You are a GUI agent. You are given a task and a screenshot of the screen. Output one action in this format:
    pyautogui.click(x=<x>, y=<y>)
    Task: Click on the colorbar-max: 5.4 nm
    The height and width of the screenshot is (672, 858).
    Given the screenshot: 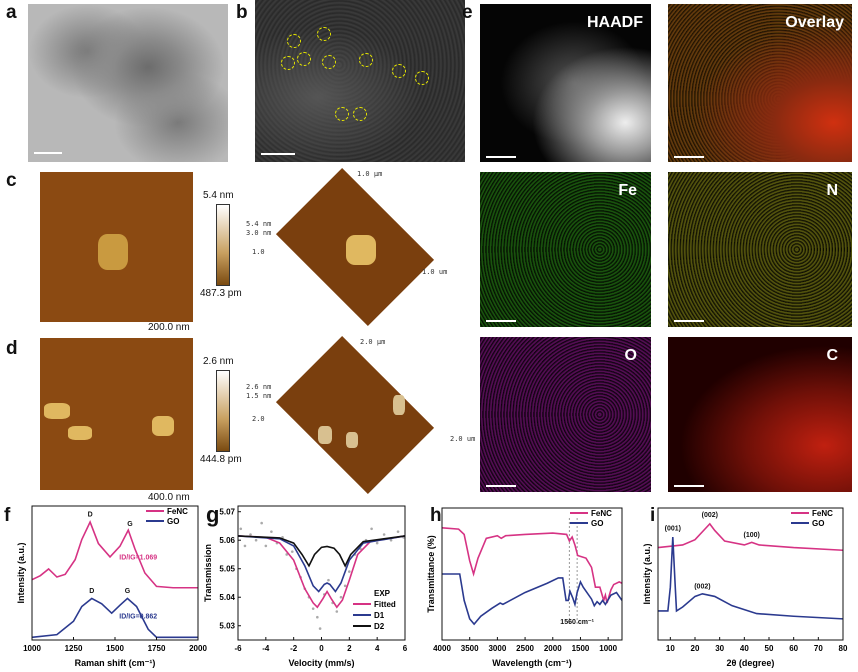 What is the action you would take?
    pyautogui.click(x=218, y=195)
    